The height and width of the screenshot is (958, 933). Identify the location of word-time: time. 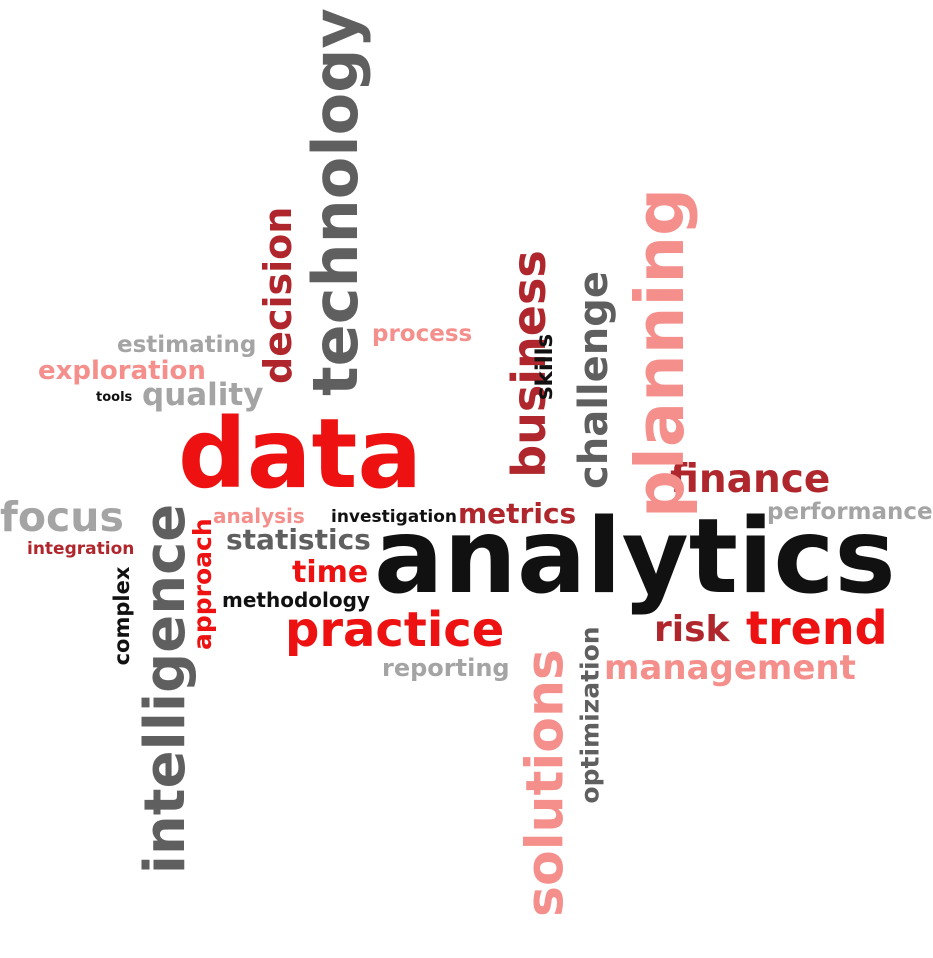
(330, 572).